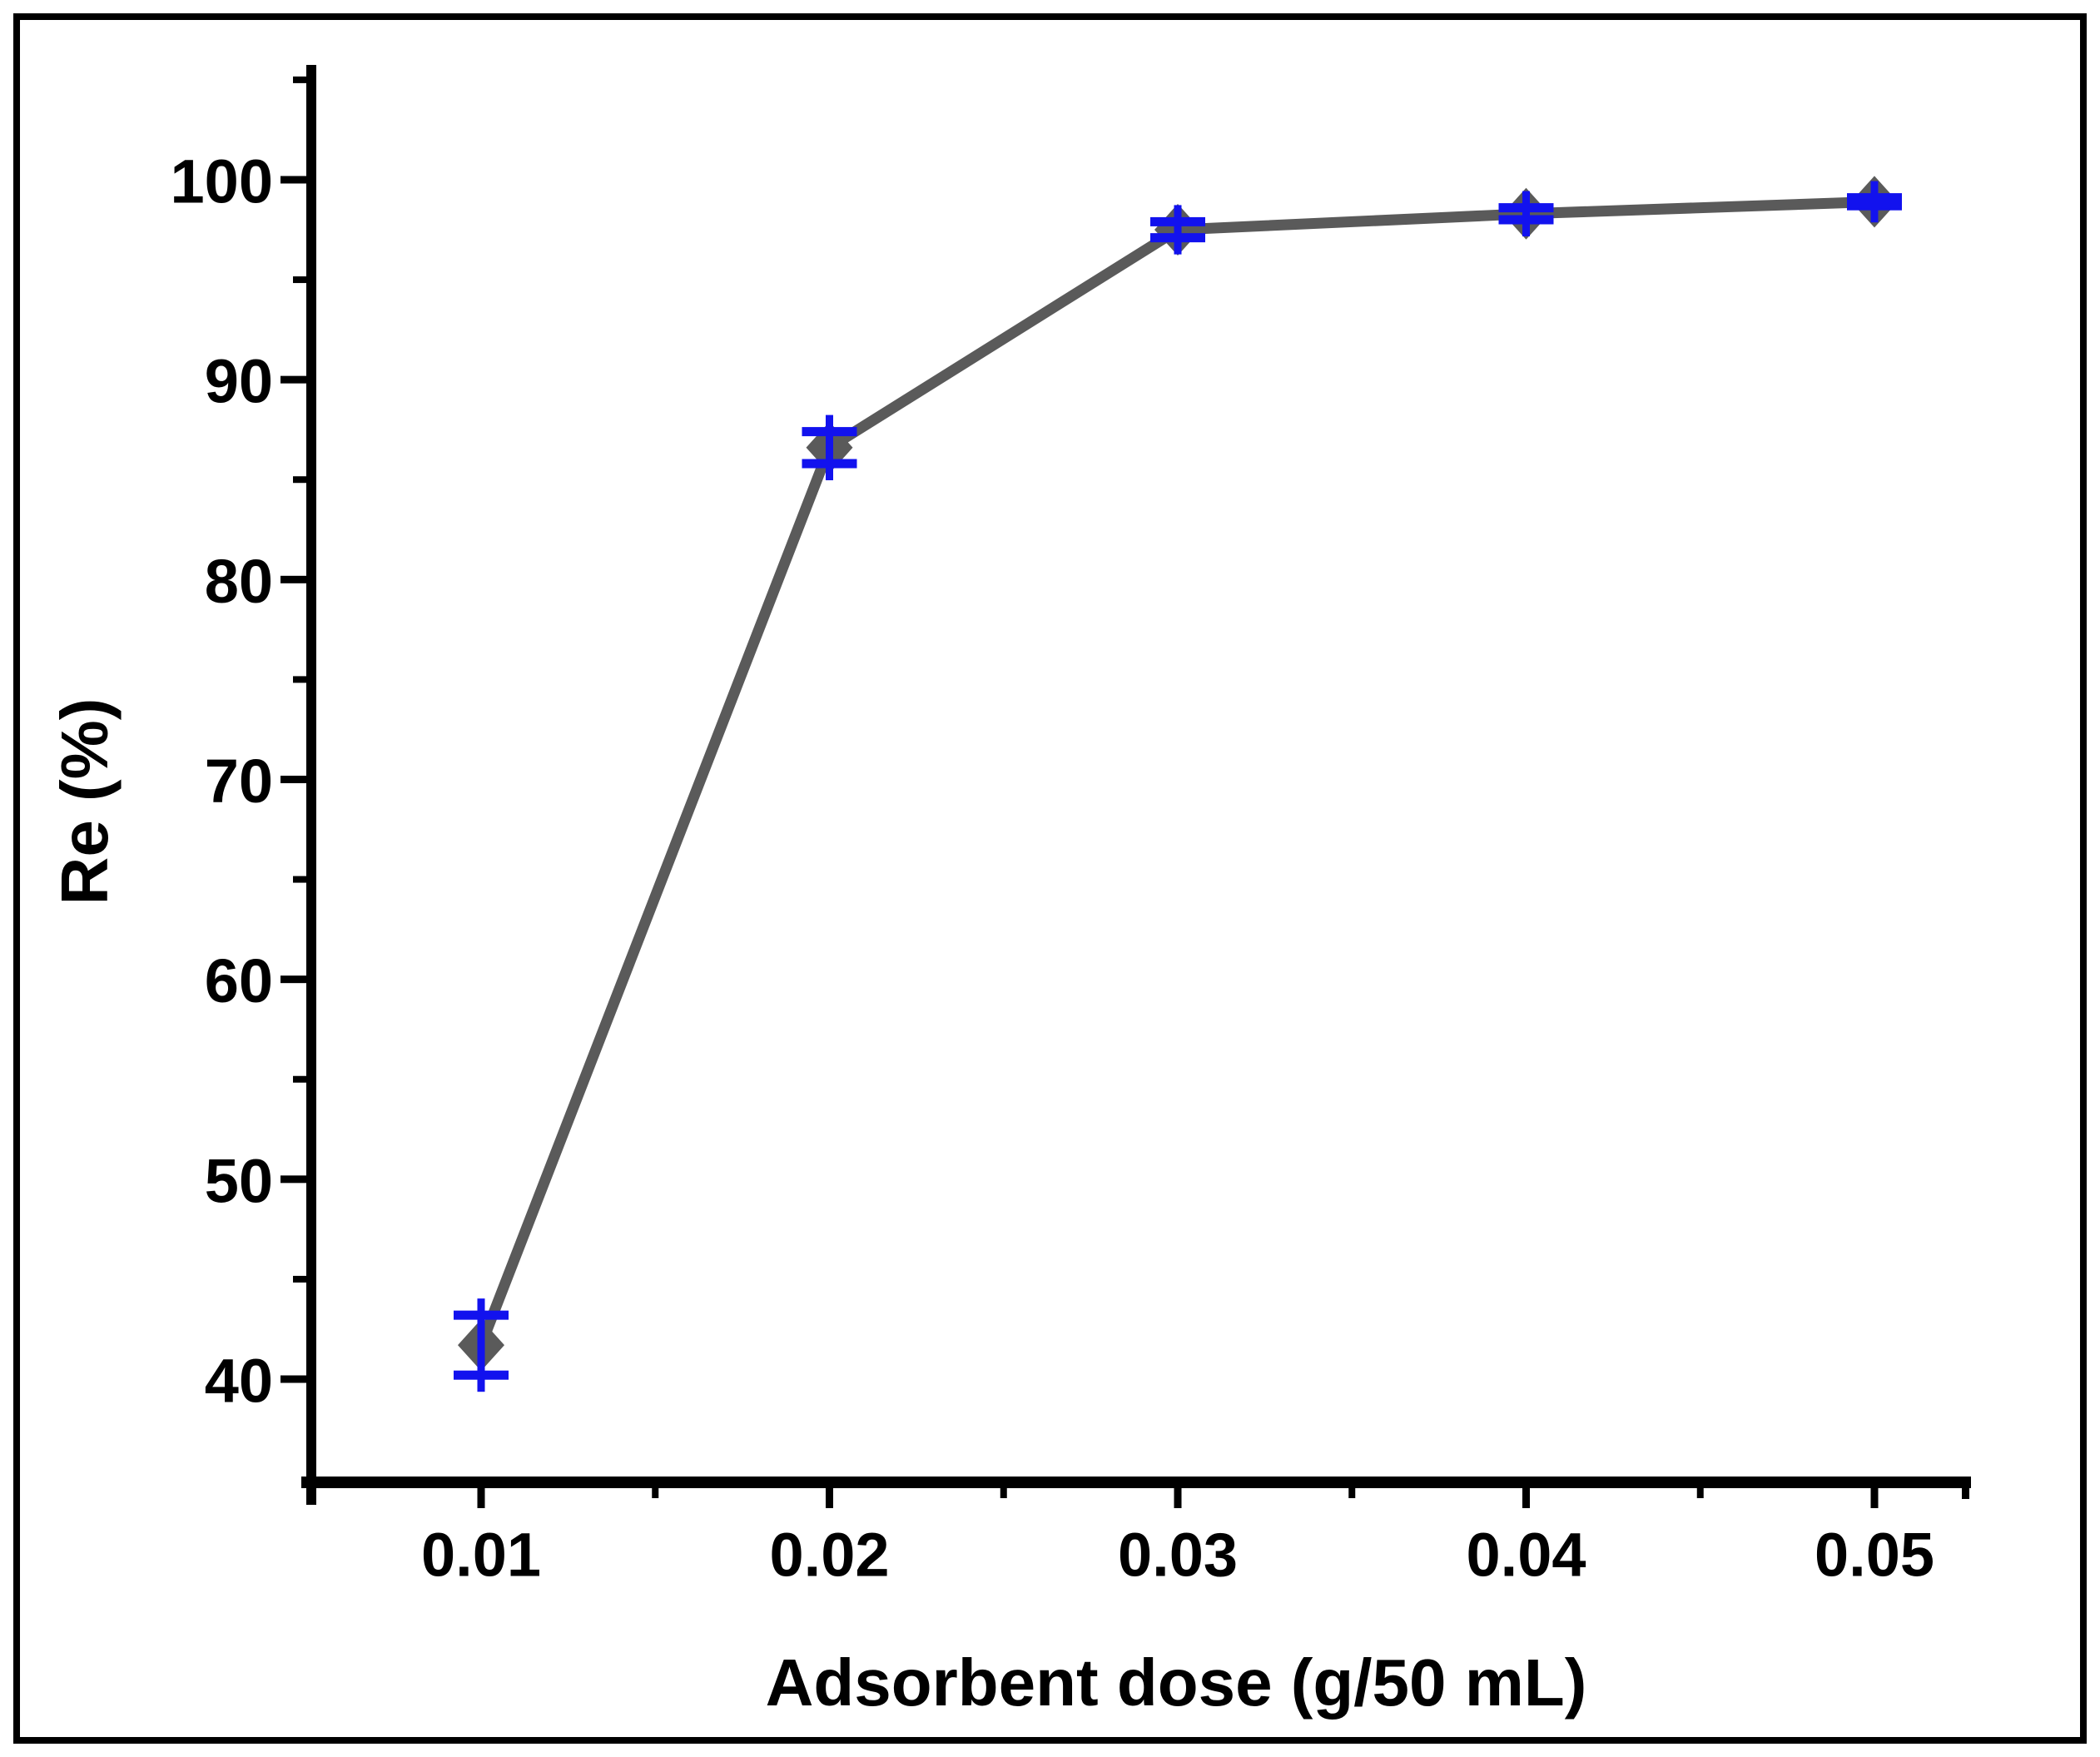  I want to click on y-axis-line, so click(311, 785).